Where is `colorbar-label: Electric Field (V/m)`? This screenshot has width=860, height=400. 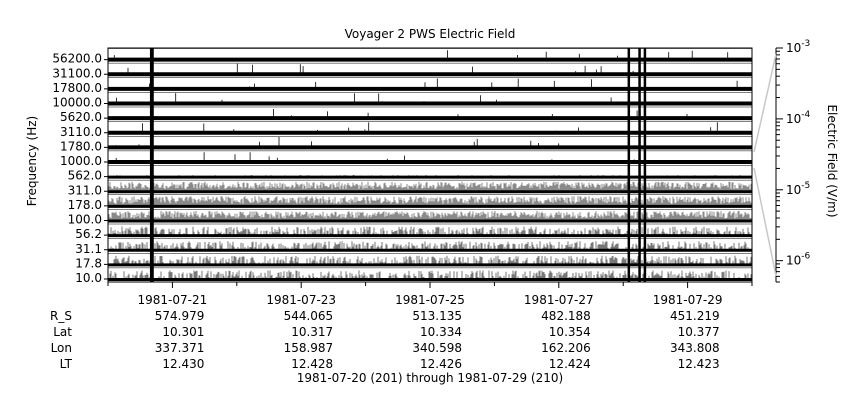
colorbar-label: Electric Field (V/m) is located at coordinates (832, 160).